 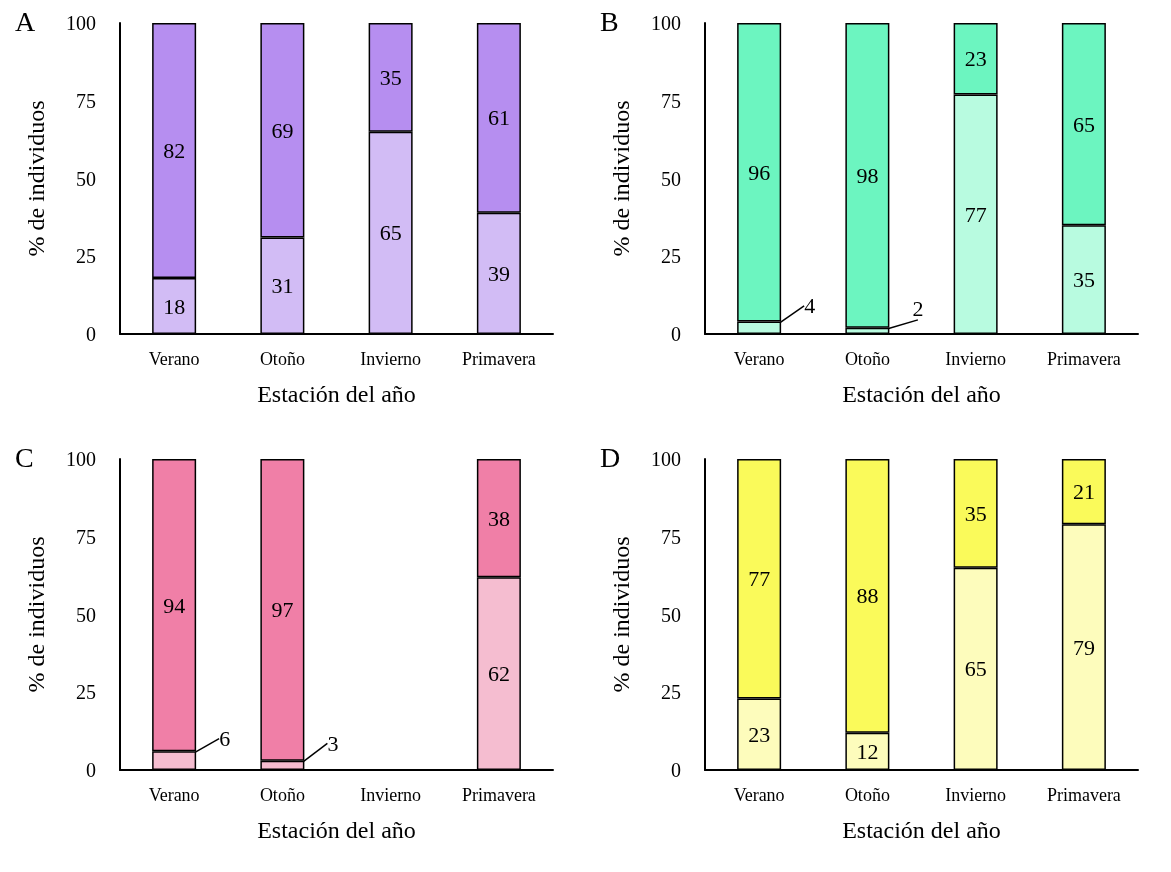 I want to click on data-label: 39, so click(x=498, y=273).